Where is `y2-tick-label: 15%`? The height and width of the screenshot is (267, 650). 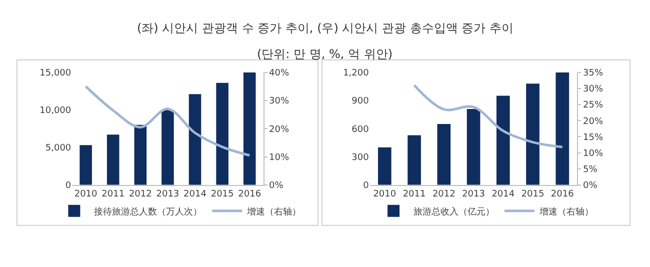 y2-tick-label: 15% is located at coordinates (593, 137).